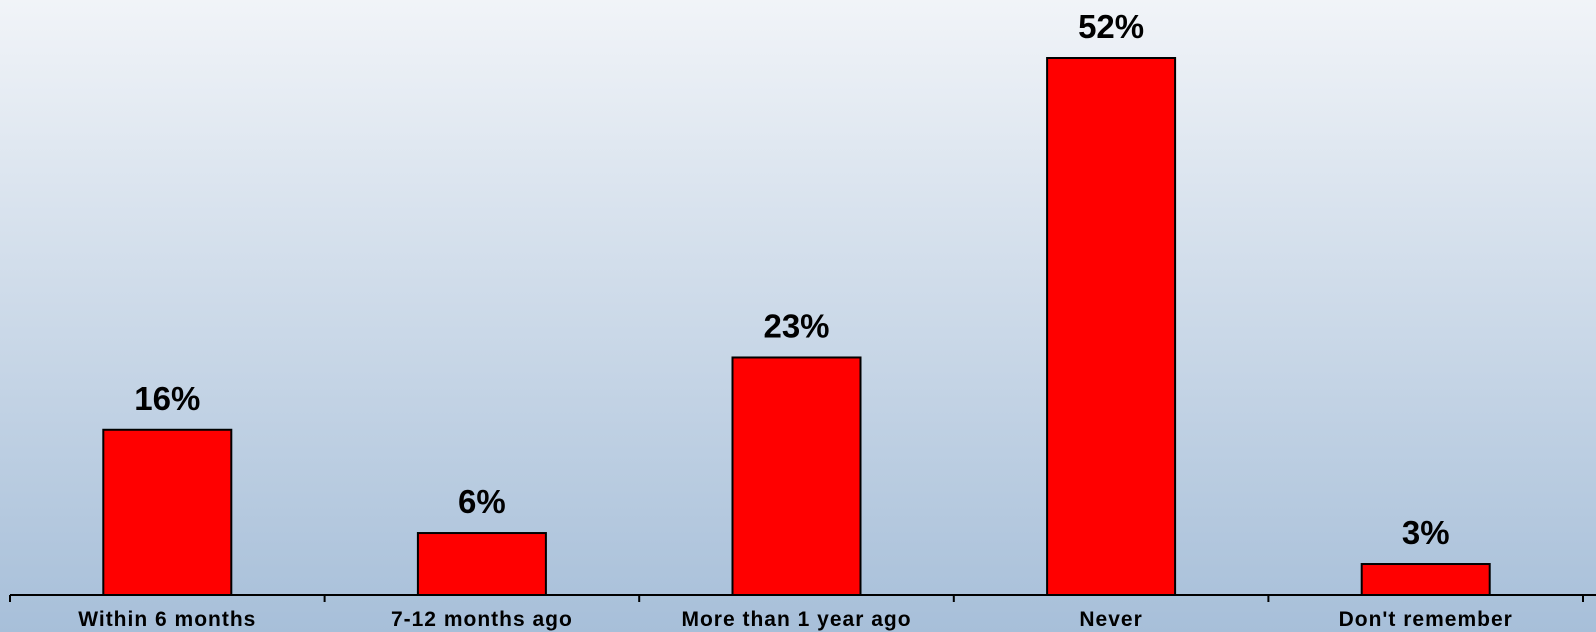  I want to click on x-tick-label: More than 1 year ago, so click(796, 619).